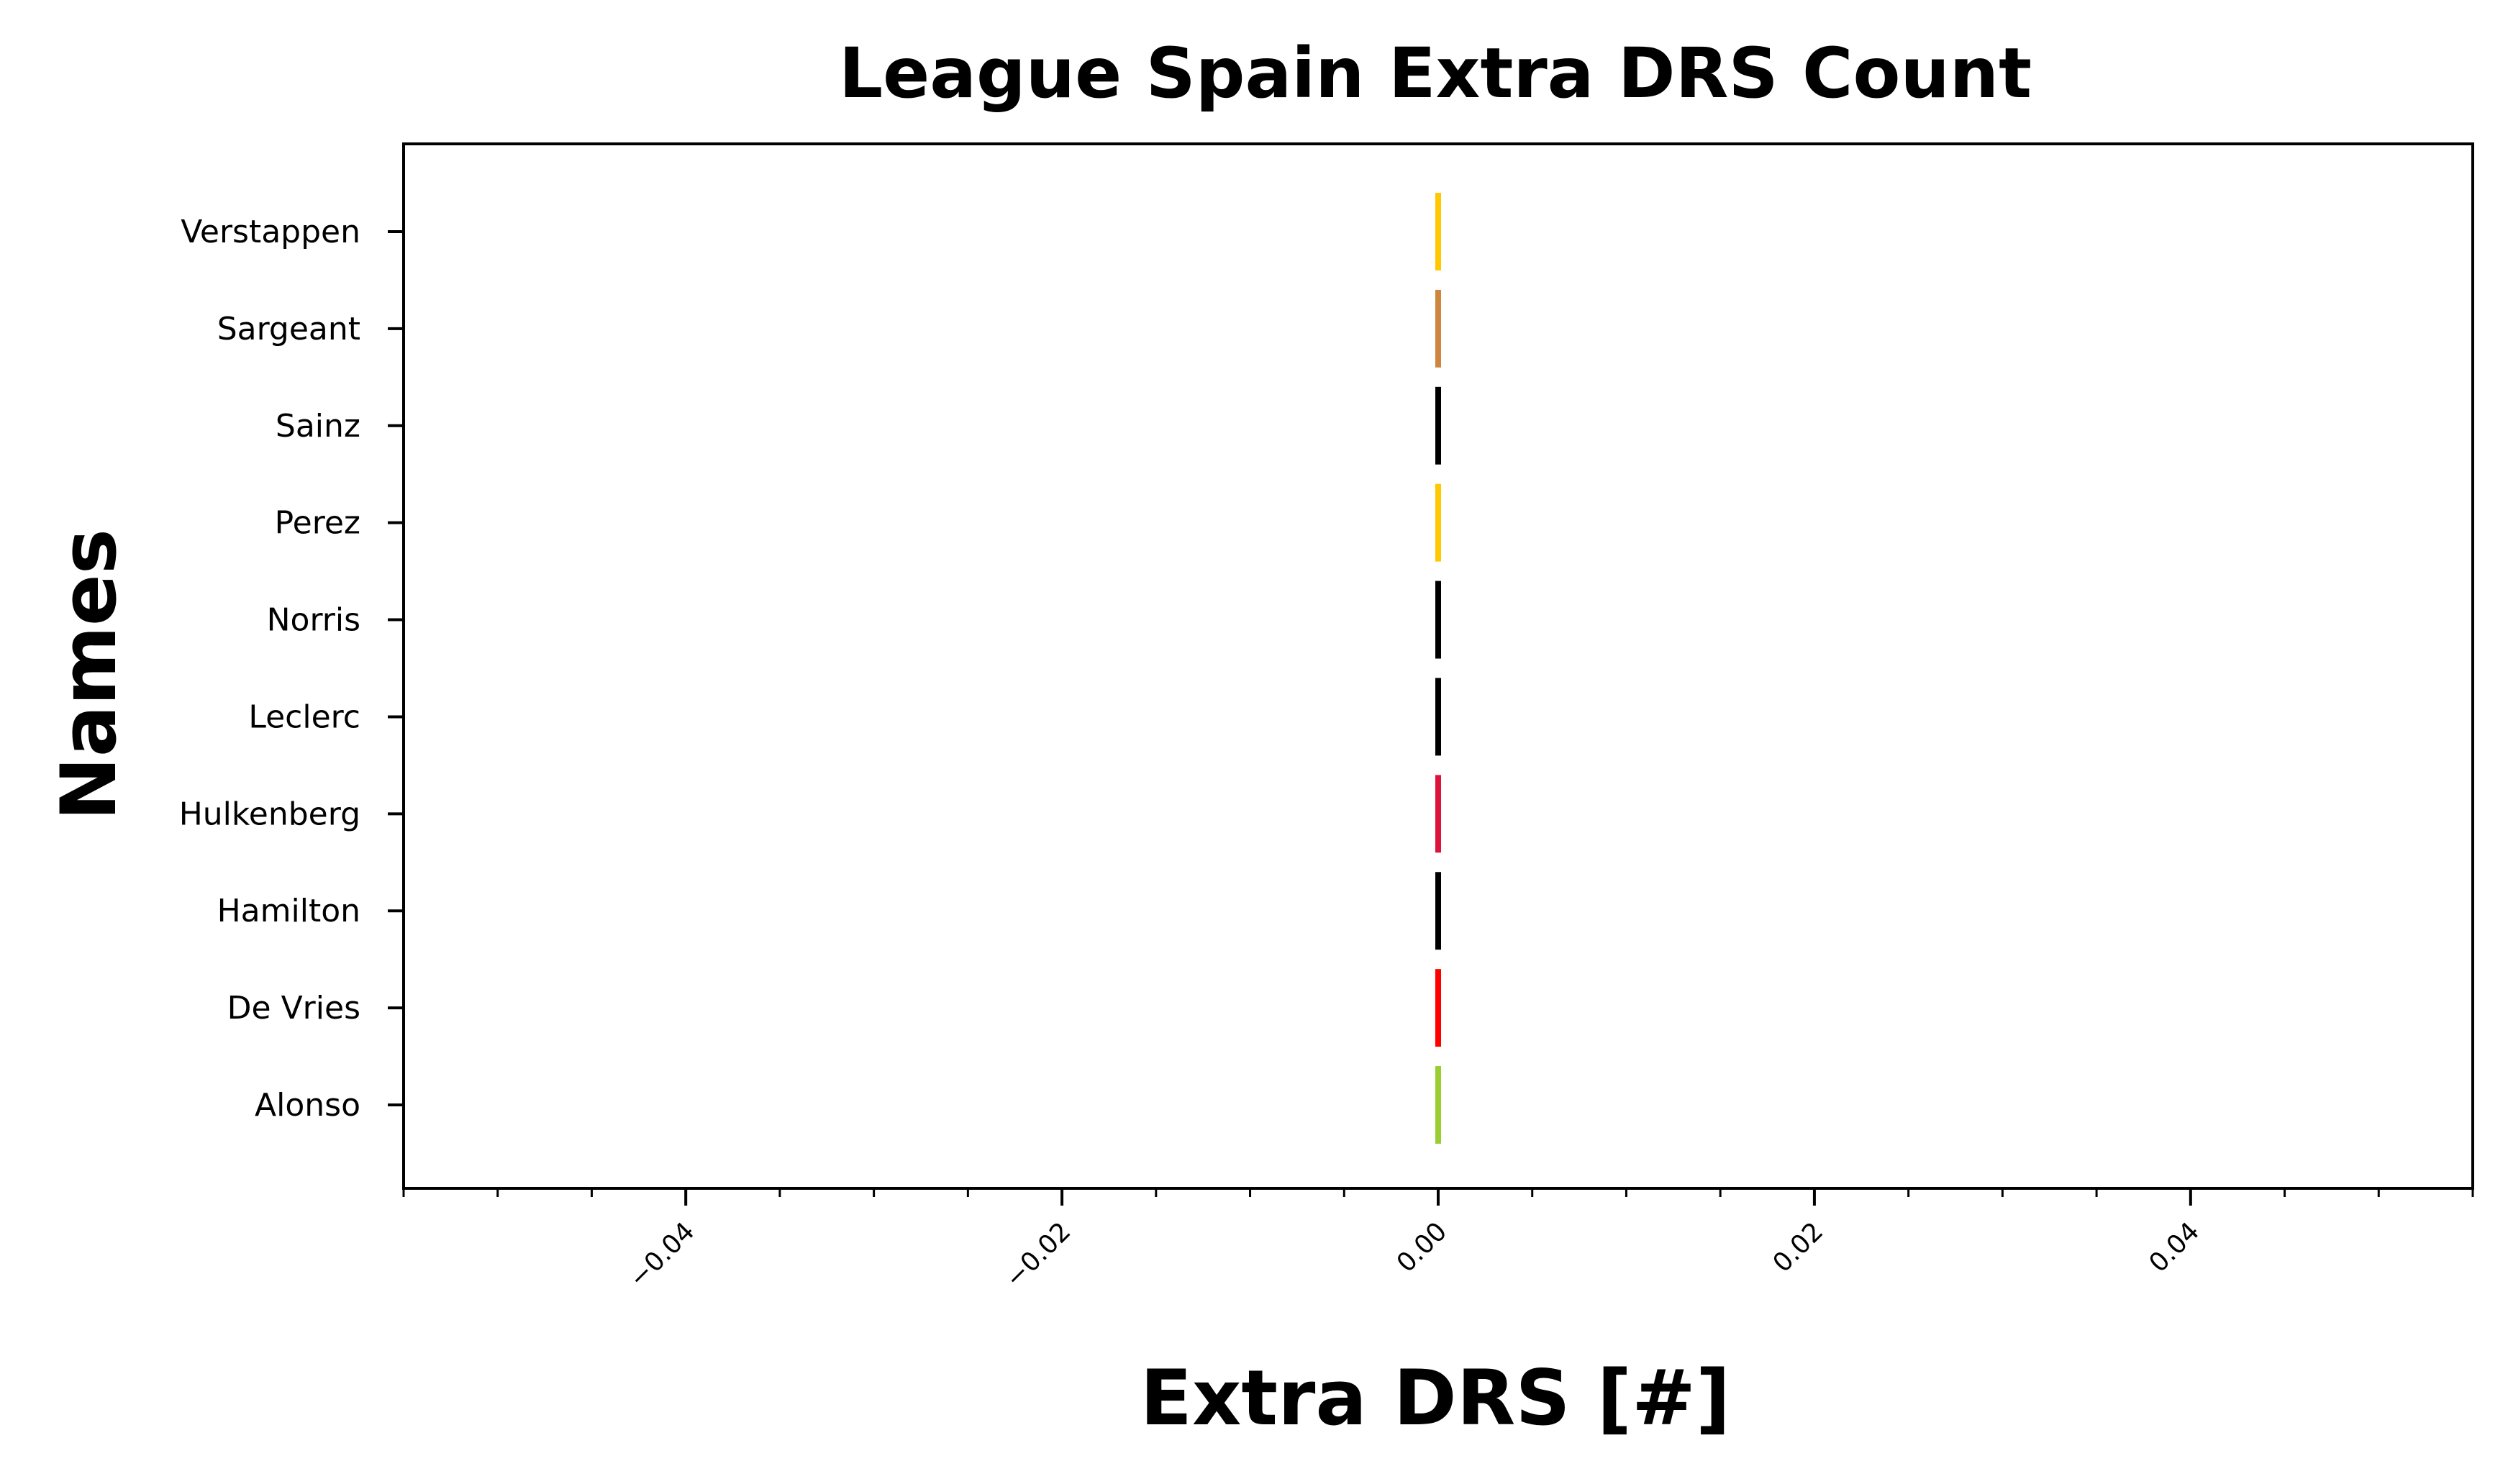 The width and height of the screenshot is (2508, 1484). Describe the element at coordinates (1438, 232) in the screenshot. I see `bar-verstappen` at that location.